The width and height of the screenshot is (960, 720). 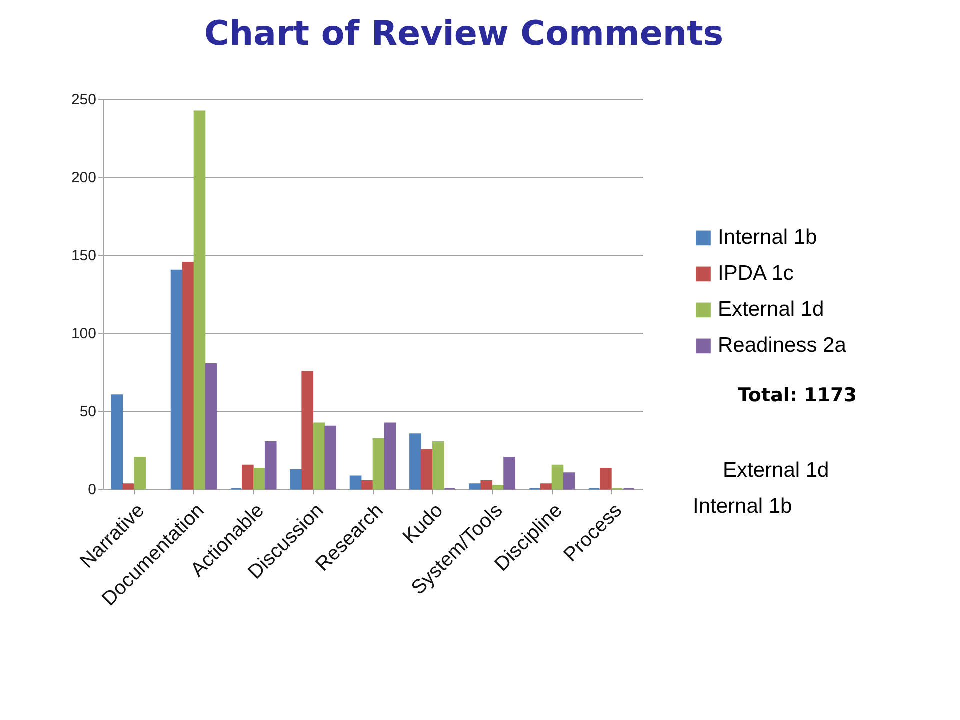 I want to click on y-tick-label: 250, so click(x=83, y=100).